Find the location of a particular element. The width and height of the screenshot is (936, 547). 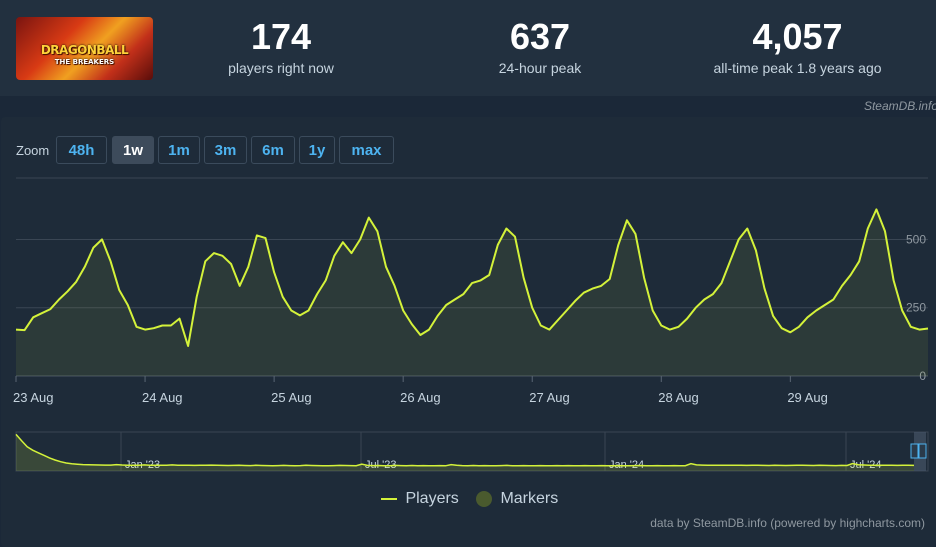

zoom-1y-button: 1y is located at coordinates (317, 150).